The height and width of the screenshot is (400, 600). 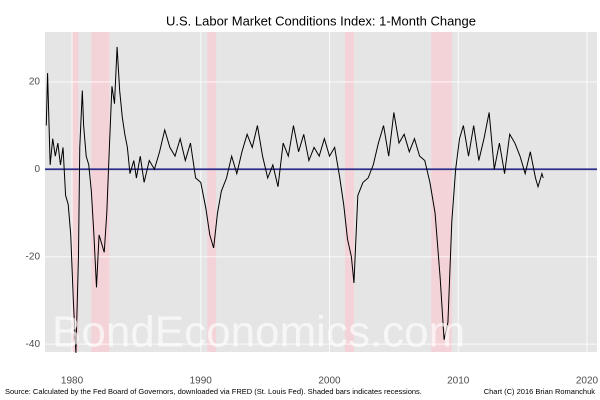 What do you see at coordinates (33, 256) in the screenshot?
I see `y-tick-label: -20` at bounding box center [33, 256].